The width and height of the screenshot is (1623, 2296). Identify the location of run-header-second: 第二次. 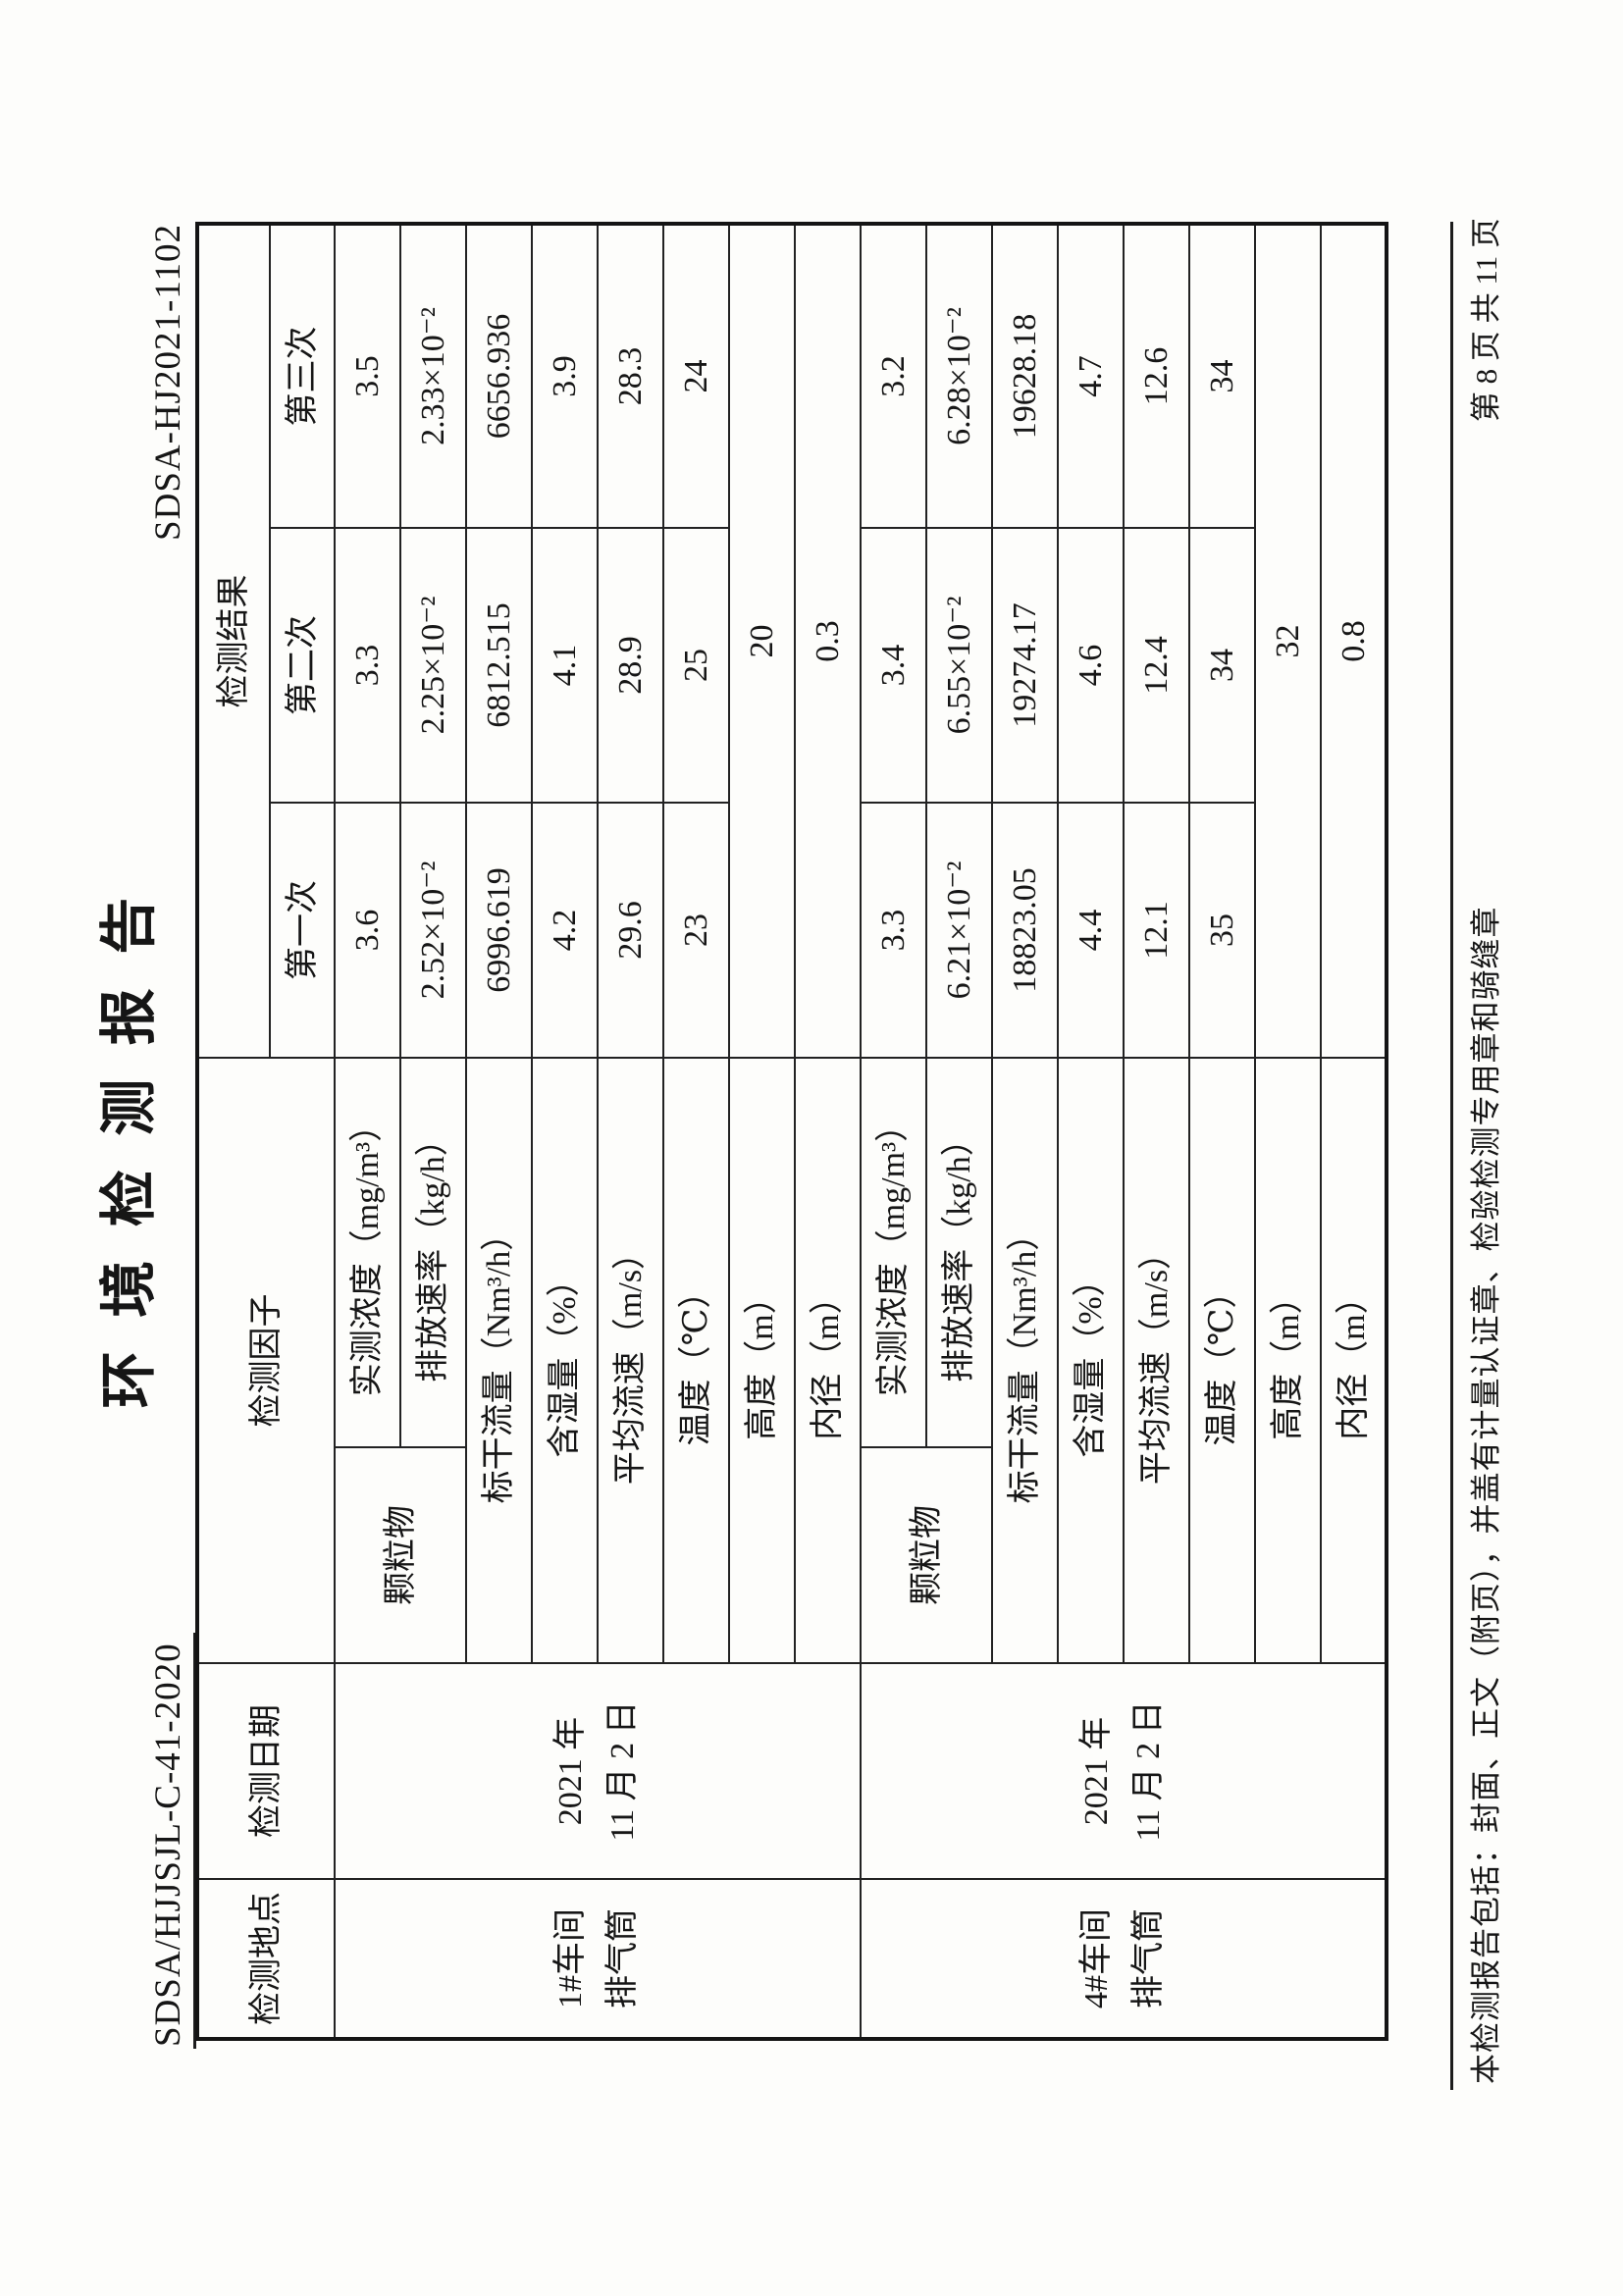
(302, 665).